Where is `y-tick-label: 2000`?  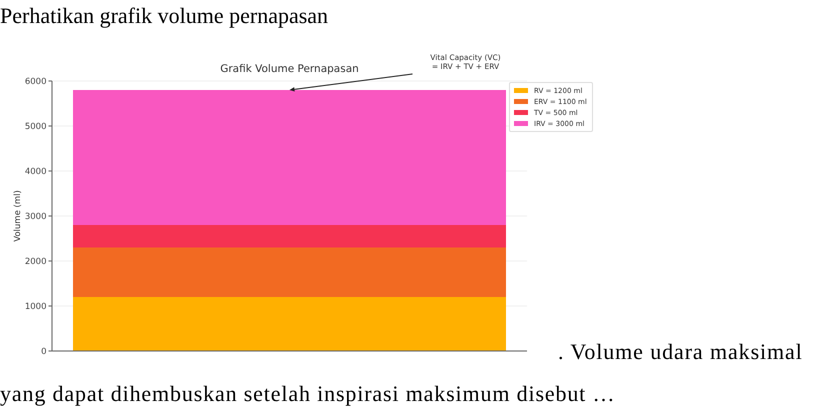
y-tick-label: 2000 is located at coordinates (35, 262).